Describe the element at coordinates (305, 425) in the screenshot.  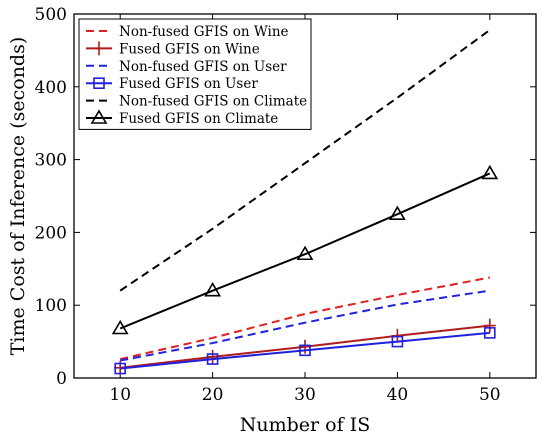
I see `x-axis-label: Number of IS` at that location.